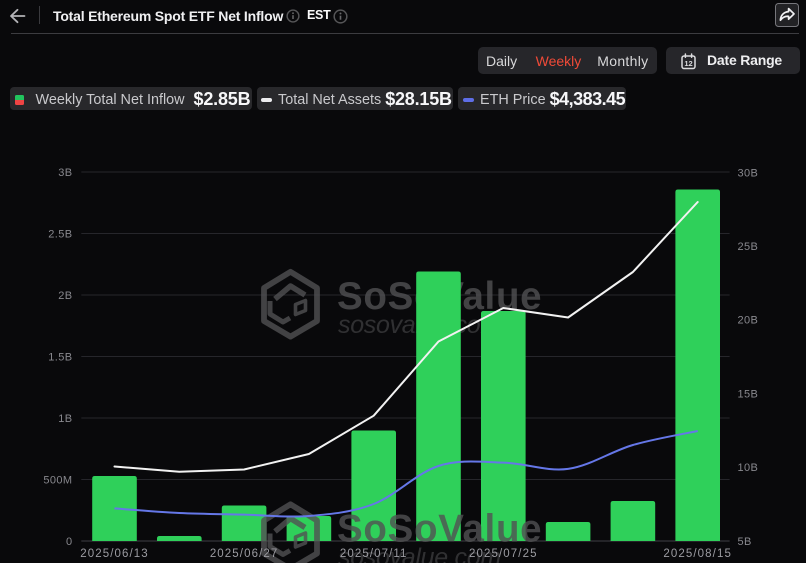 This screenshot has width=806, height=563. I want to click on svg-text: 2025/07/11, so click(374, 554).